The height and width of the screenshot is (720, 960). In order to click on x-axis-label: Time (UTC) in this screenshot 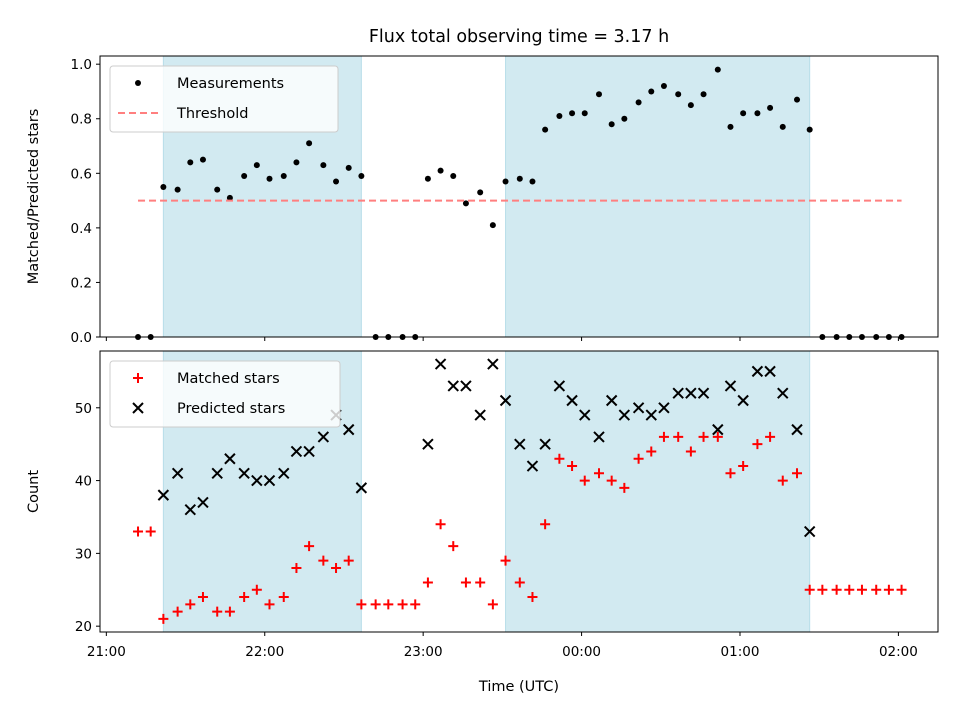, I will do `click(518, 687)`.